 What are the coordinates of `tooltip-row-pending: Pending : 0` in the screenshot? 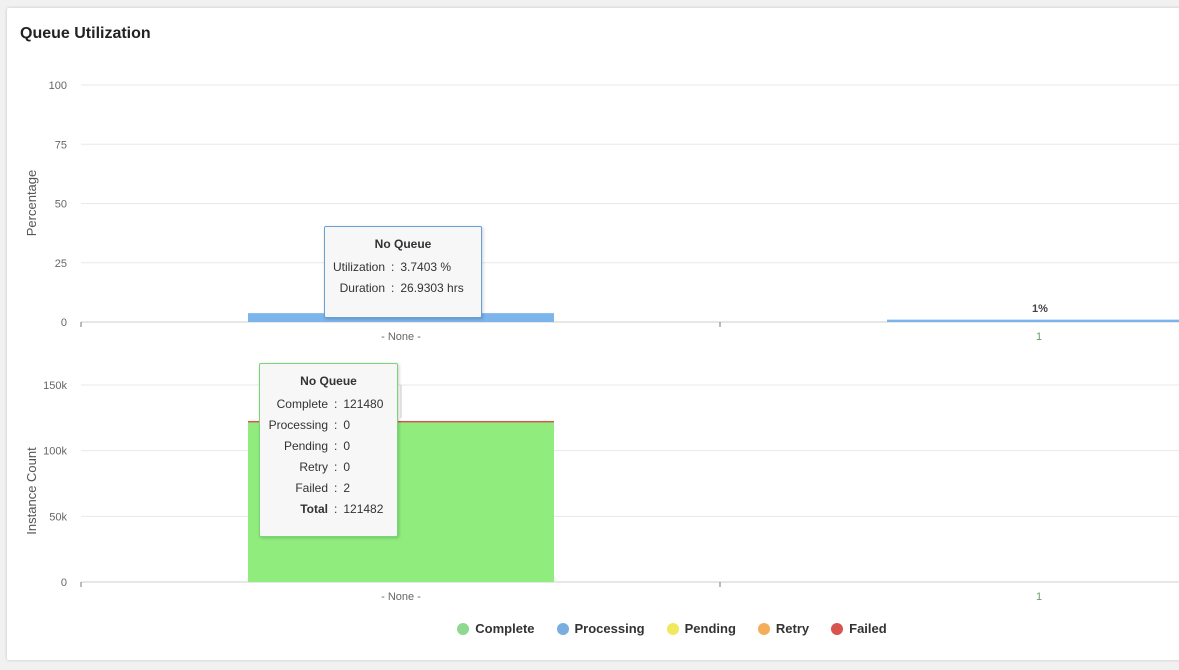 It's located at (328, 446).